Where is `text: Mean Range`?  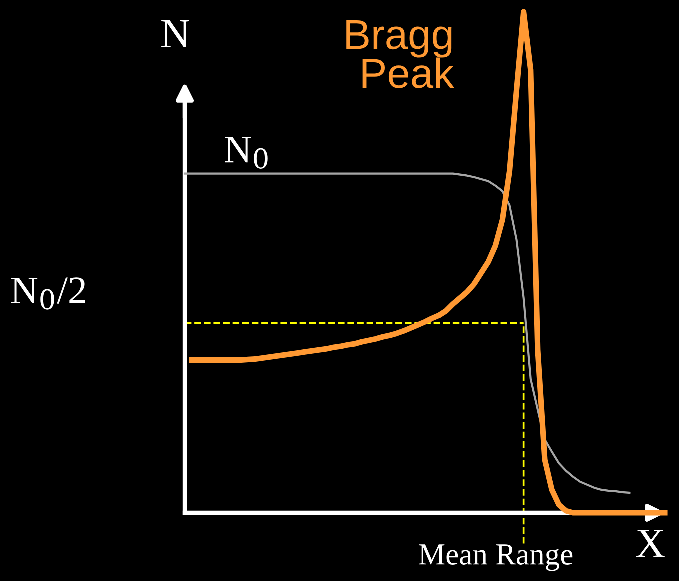
text: Mean Range is located at coordinates (496, 558).